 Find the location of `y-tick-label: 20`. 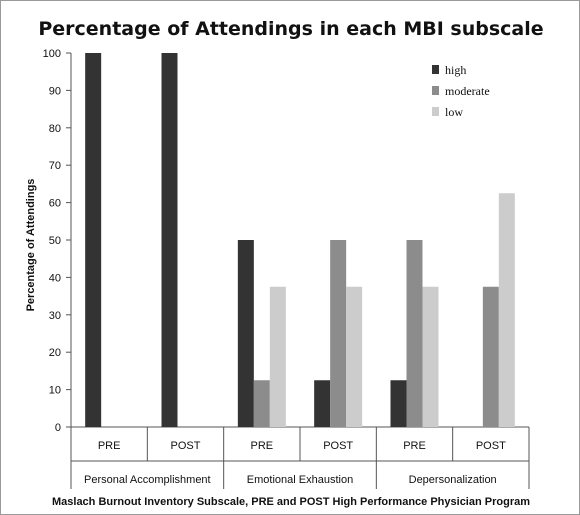

y-tick-label: 20 is located at coordinates (55, 353).